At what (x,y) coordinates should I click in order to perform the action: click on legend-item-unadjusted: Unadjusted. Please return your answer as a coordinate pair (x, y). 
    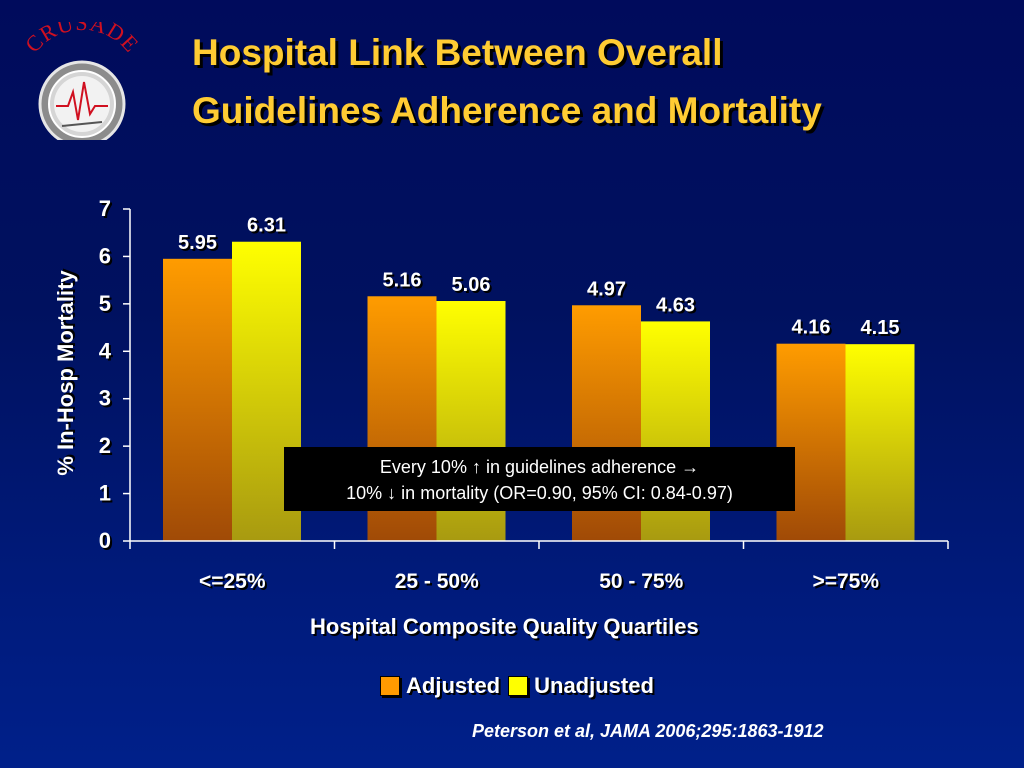
    Looking at the image, I should click on (581, 686).